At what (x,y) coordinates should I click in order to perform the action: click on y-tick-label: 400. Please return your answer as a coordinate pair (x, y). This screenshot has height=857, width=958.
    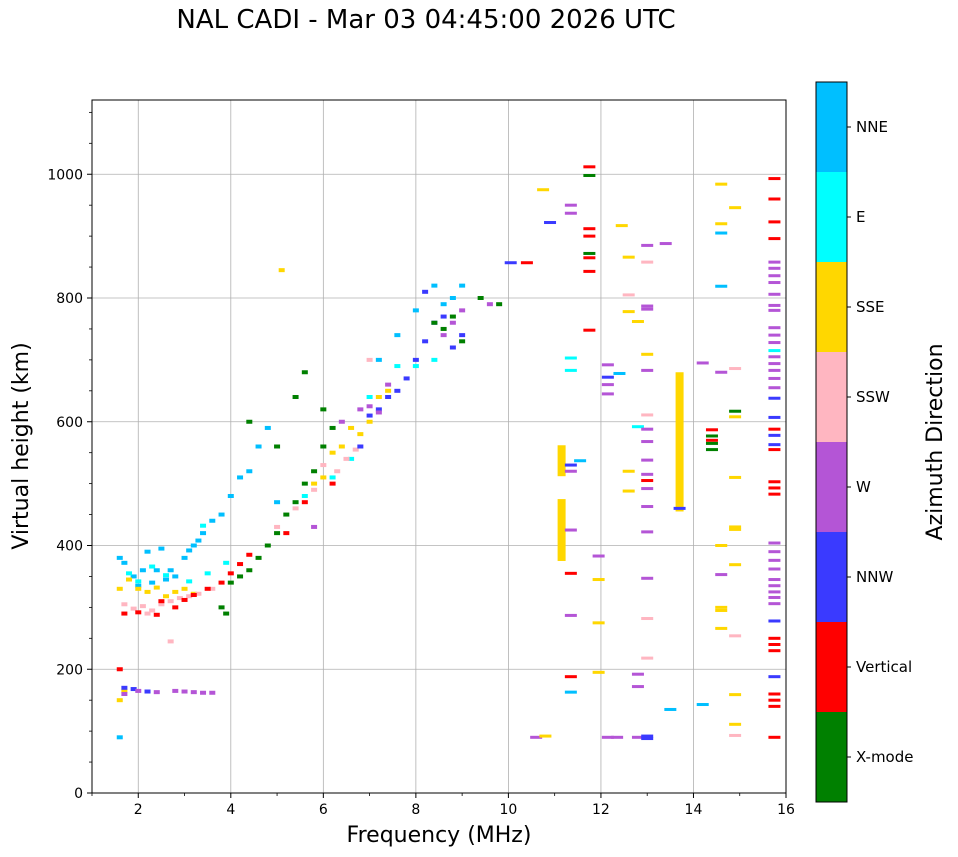
    Looking at the image, I should click on (69, 547).